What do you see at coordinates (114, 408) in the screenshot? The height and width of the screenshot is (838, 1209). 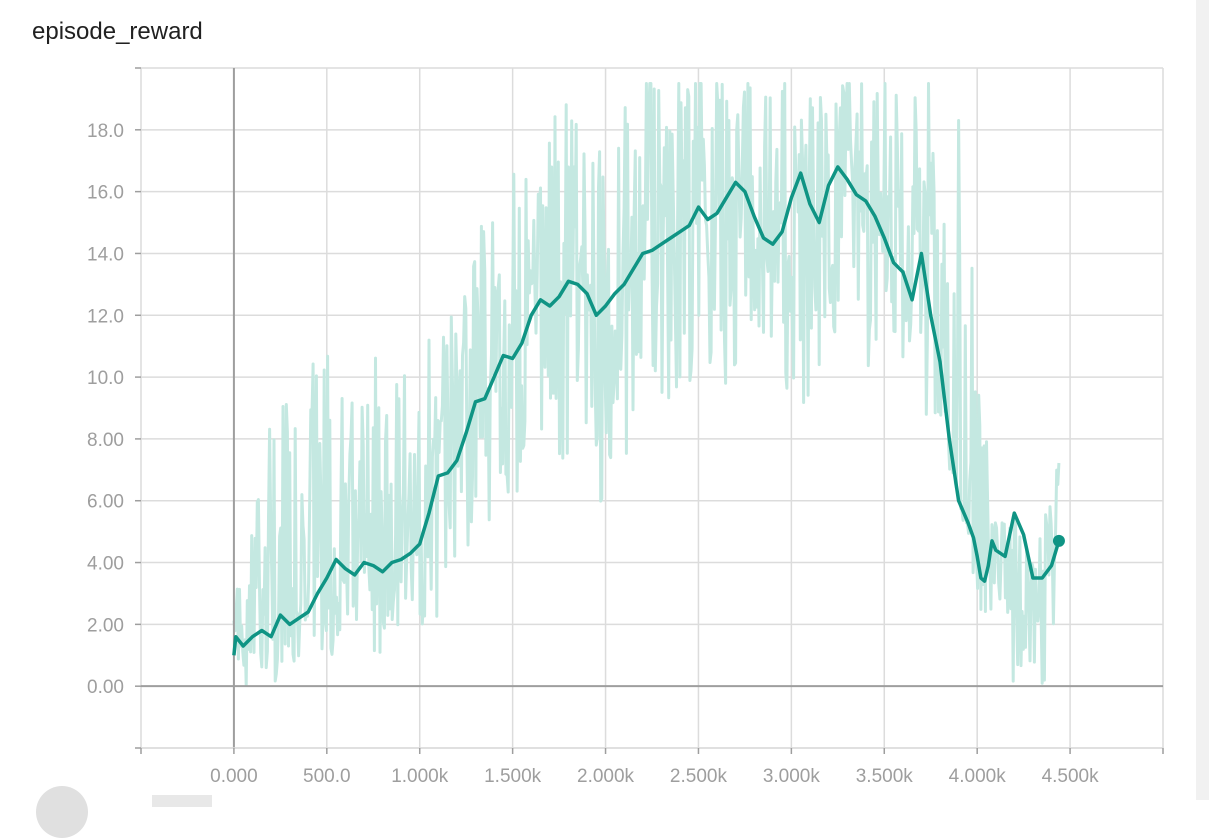 I see `y-axis-ticks: 0.00 2.00 4.00 6.00 8.00 10.0 12.0 14.0 16.0 18.0` at bounding box center [114, 408].